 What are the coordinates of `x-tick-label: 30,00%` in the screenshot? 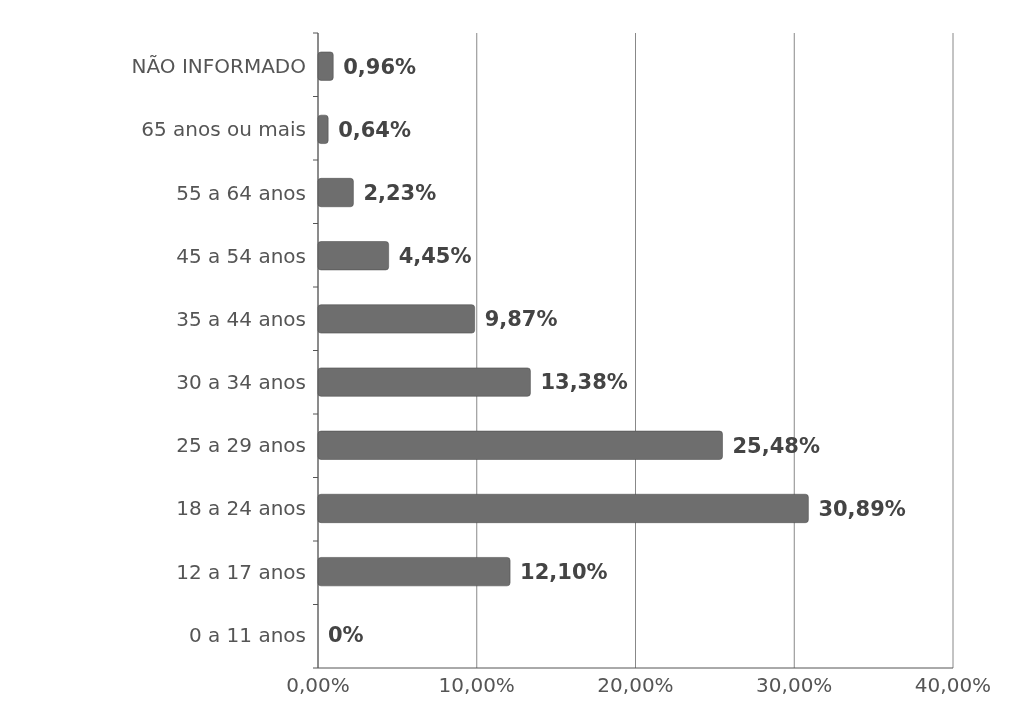 It's located at (794, 685).